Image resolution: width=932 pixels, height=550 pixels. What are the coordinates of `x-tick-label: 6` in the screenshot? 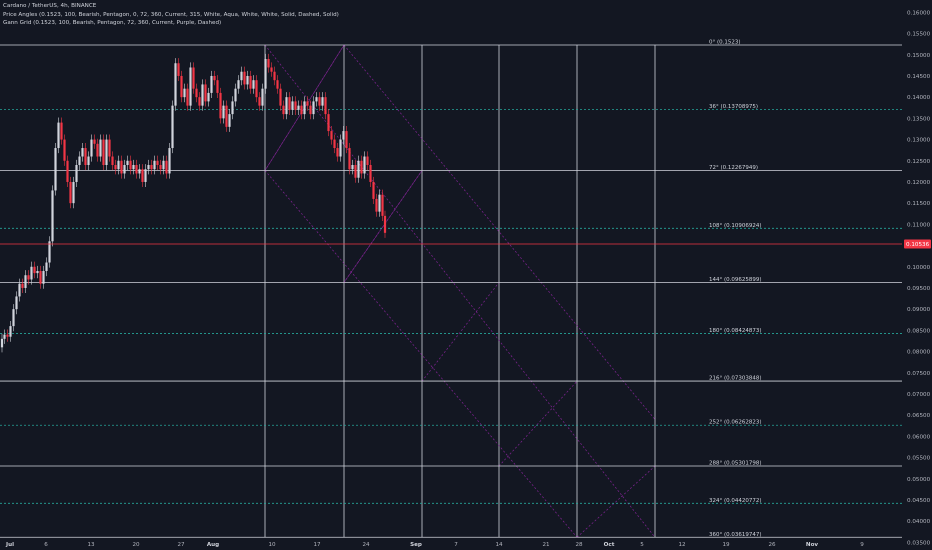 It's located at (46, 545).